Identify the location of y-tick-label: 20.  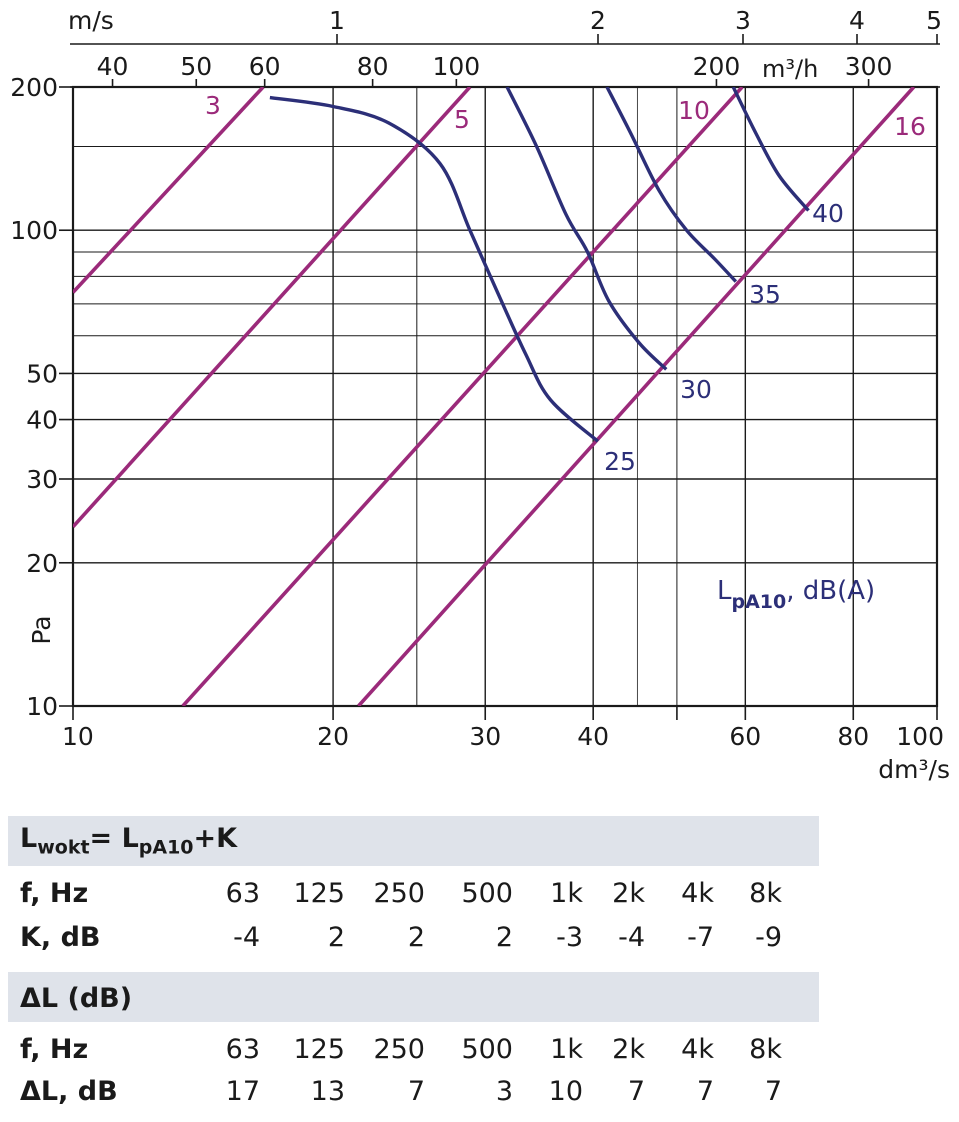
(42, 563).